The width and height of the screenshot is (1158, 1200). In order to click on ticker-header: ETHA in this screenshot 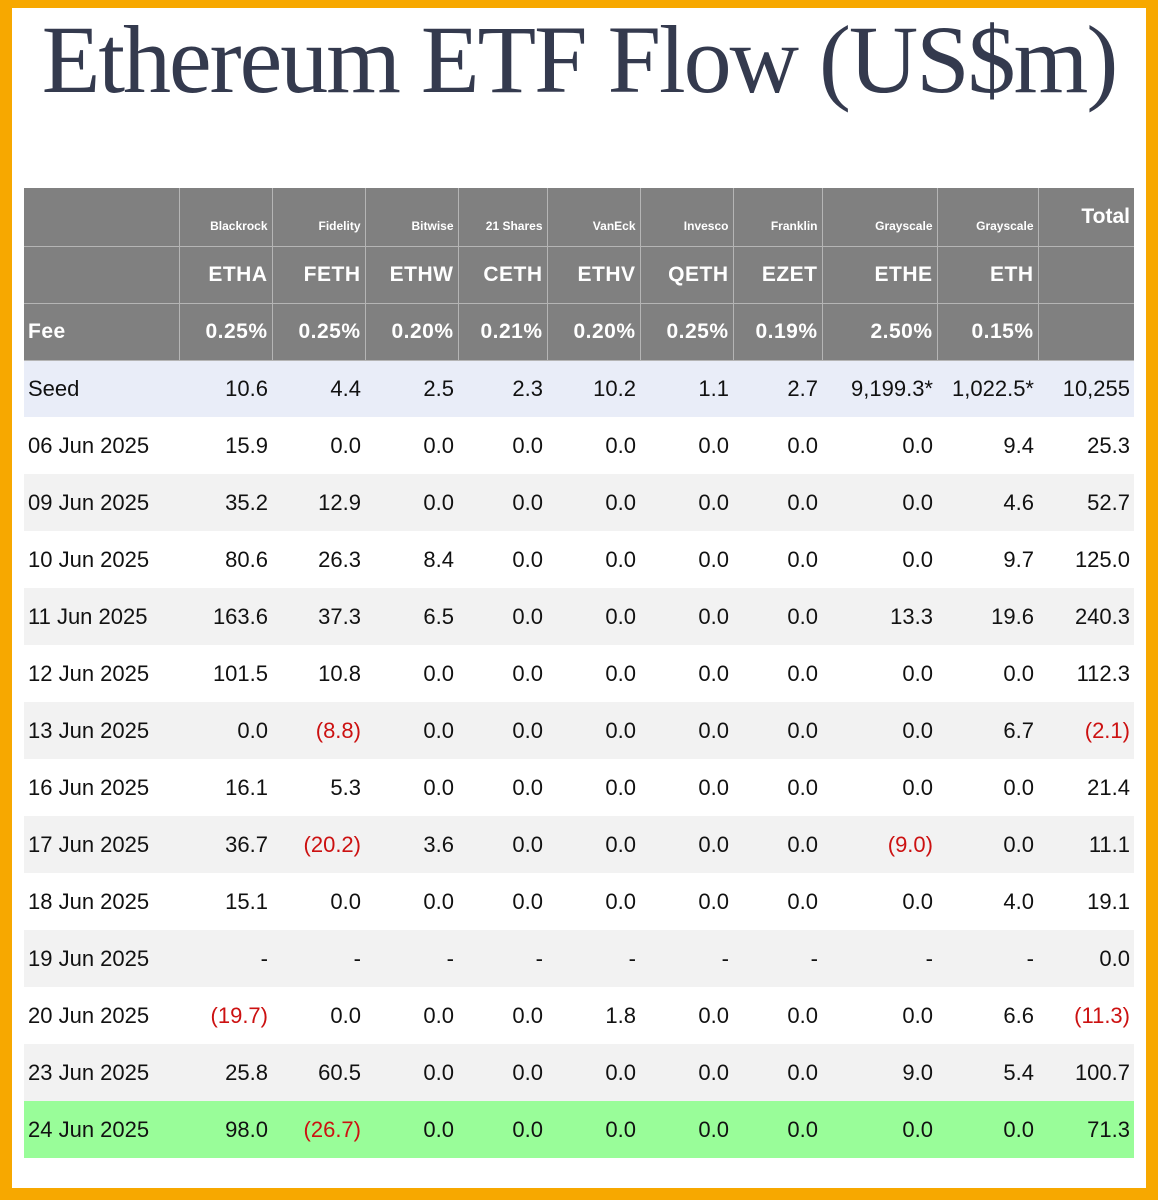, I will do `click(226, 275)`.